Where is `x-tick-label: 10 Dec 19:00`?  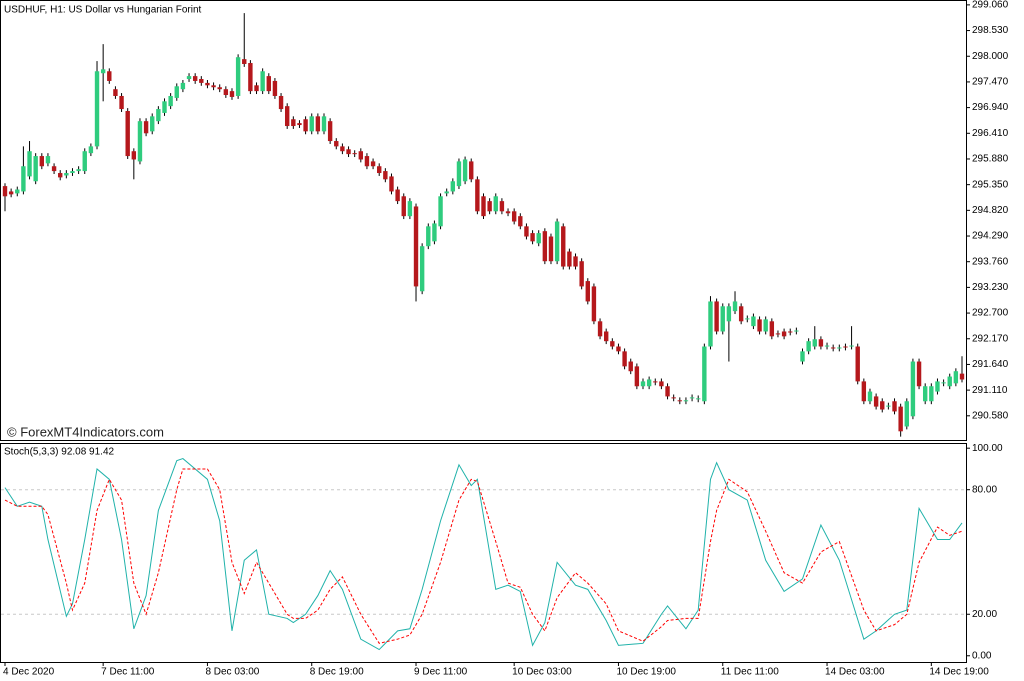 x-tick-label: 10 Dec 19:00 is located at coordinates (646, 672).